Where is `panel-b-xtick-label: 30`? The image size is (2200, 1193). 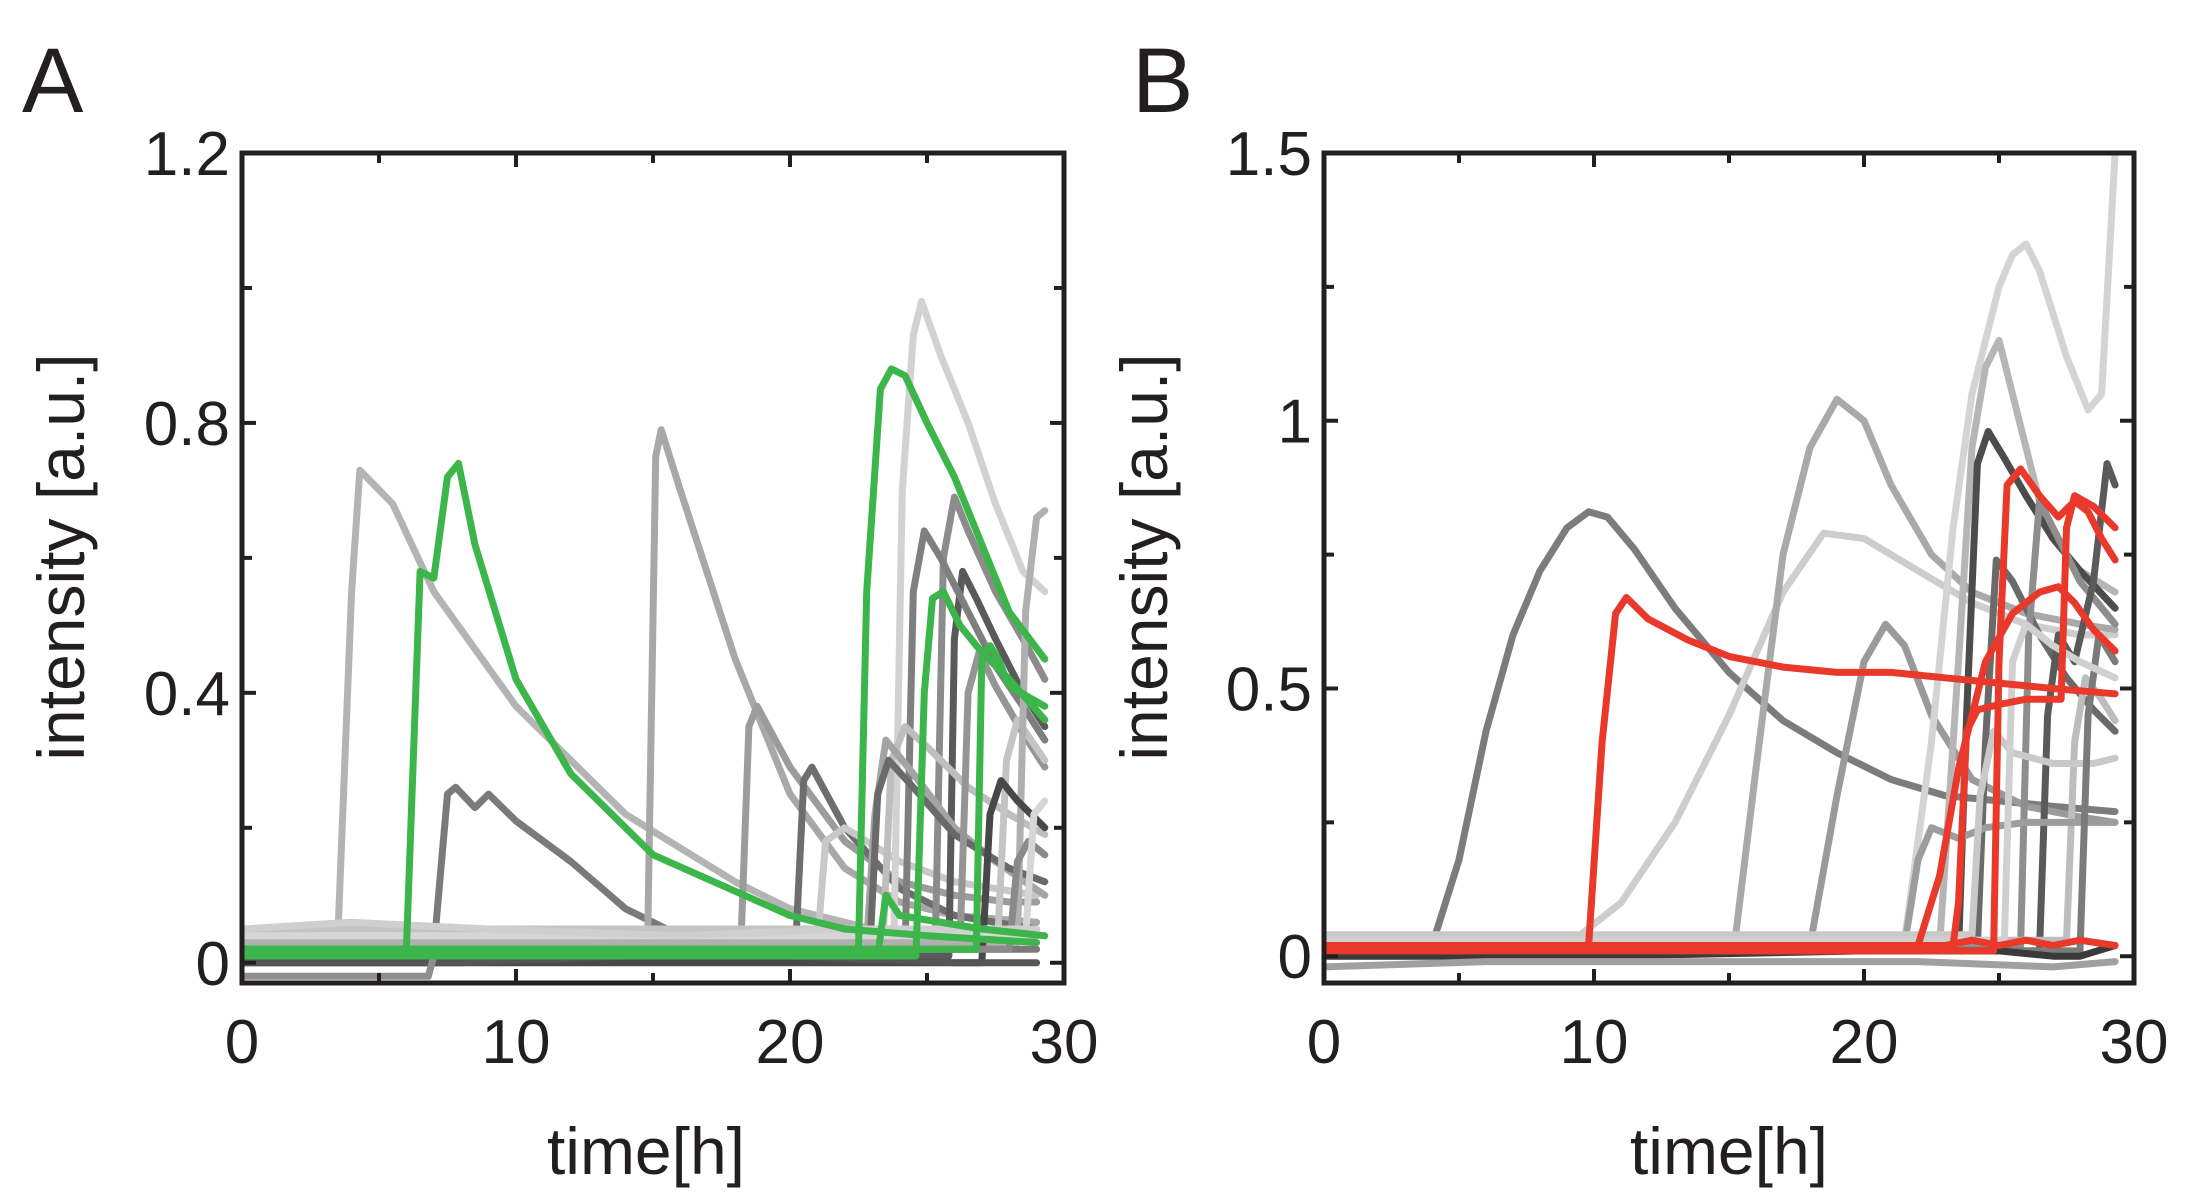 panel-b-xtick-label: 30 is located at coordinates (2134, 1042).